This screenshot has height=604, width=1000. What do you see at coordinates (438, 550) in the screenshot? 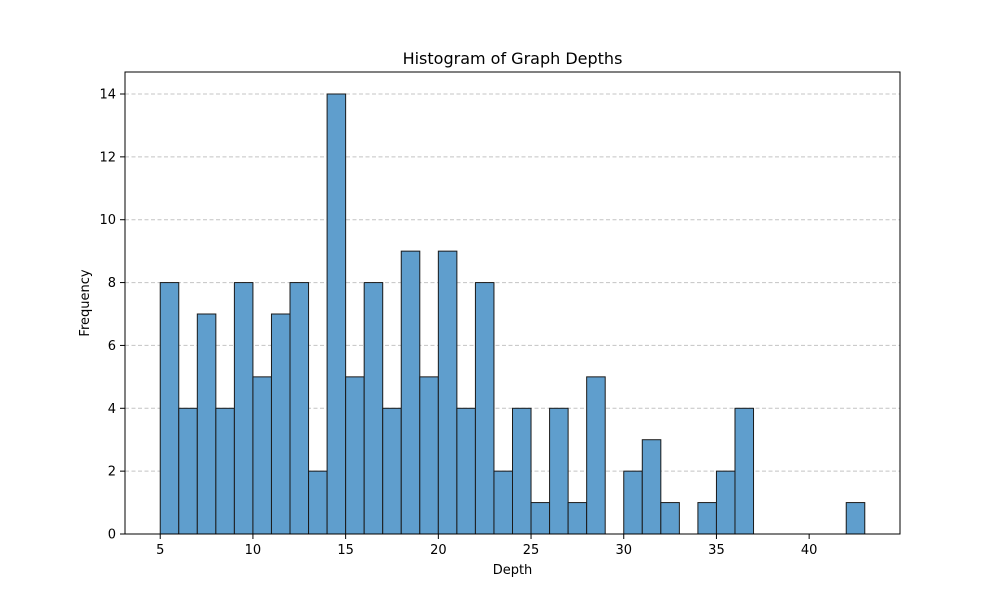
I see `x-tick-label: 20` at bounding box center [438, 550].